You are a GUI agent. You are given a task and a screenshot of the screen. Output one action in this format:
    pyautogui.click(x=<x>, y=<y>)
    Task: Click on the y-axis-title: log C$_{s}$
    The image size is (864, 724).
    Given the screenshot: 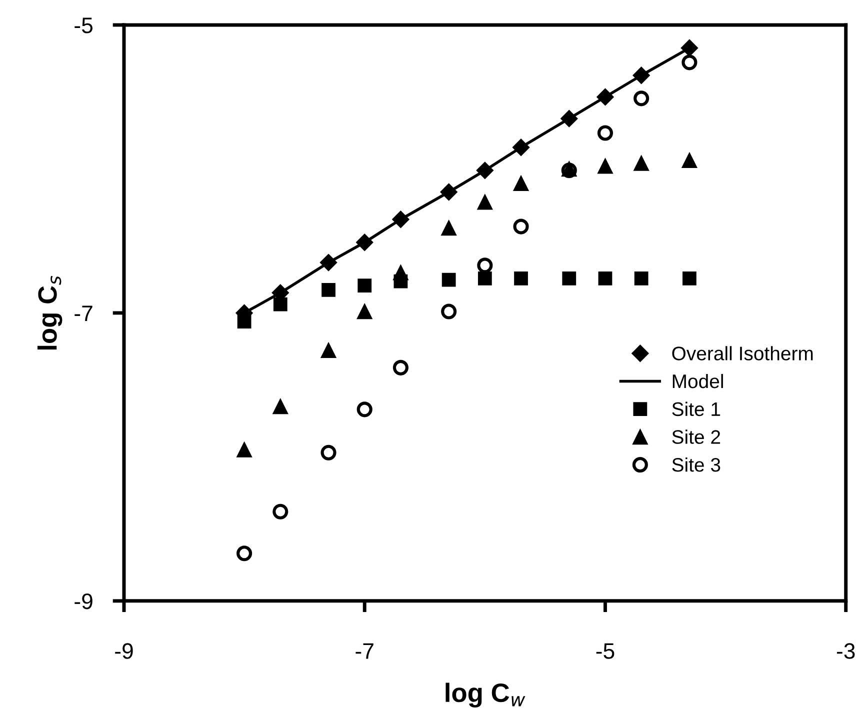 What is the action you would take?
    pyautogui.click(x=49, y=313)
    